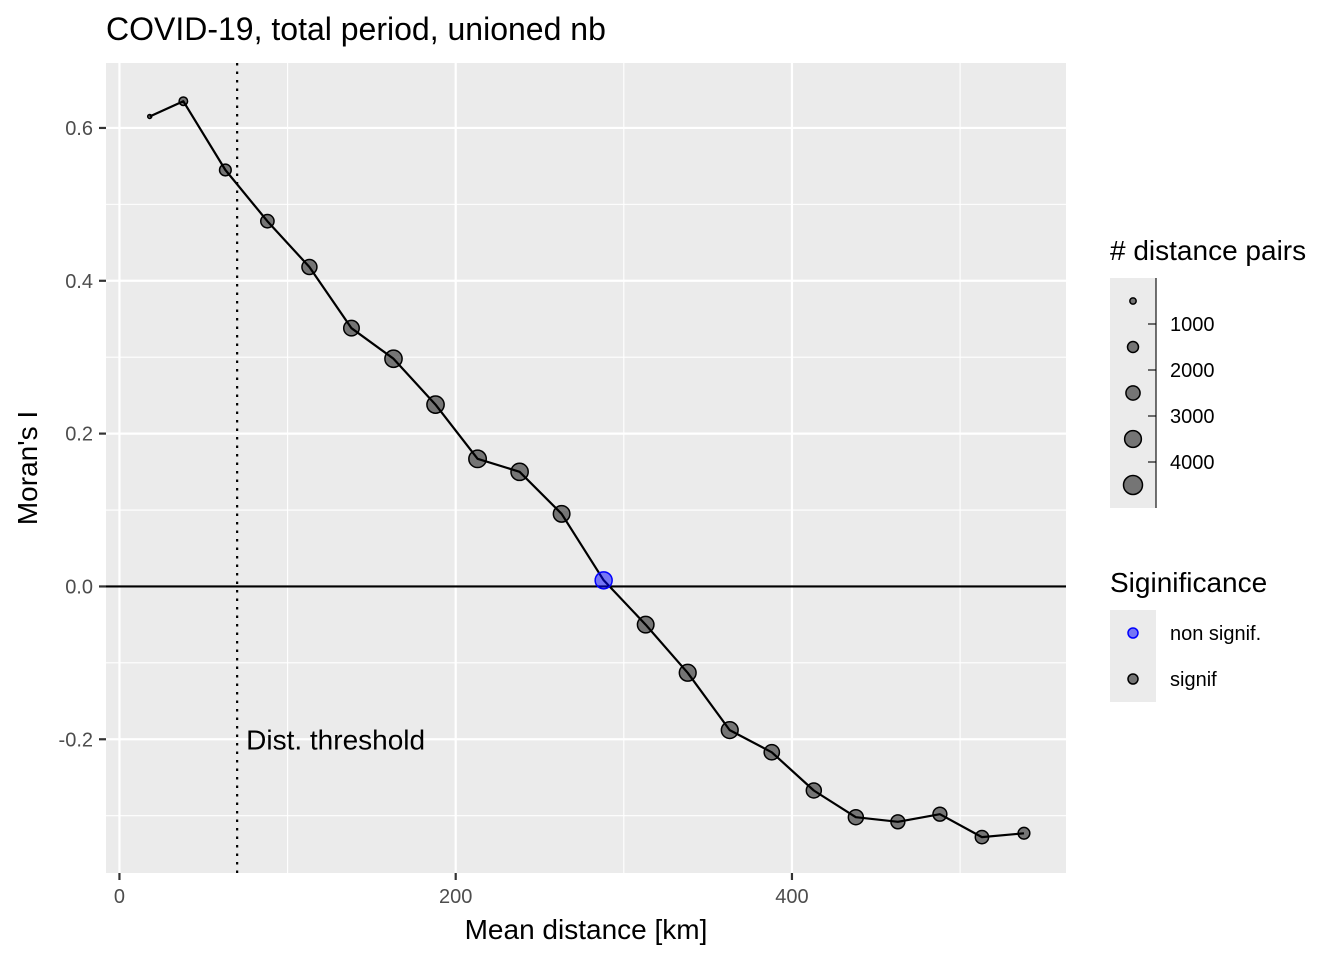 This screenshot has width=1344, height=960. Describe the element at coordinates (791, 897) in the screenshot. I see `x-tick-label: 400` at that location.